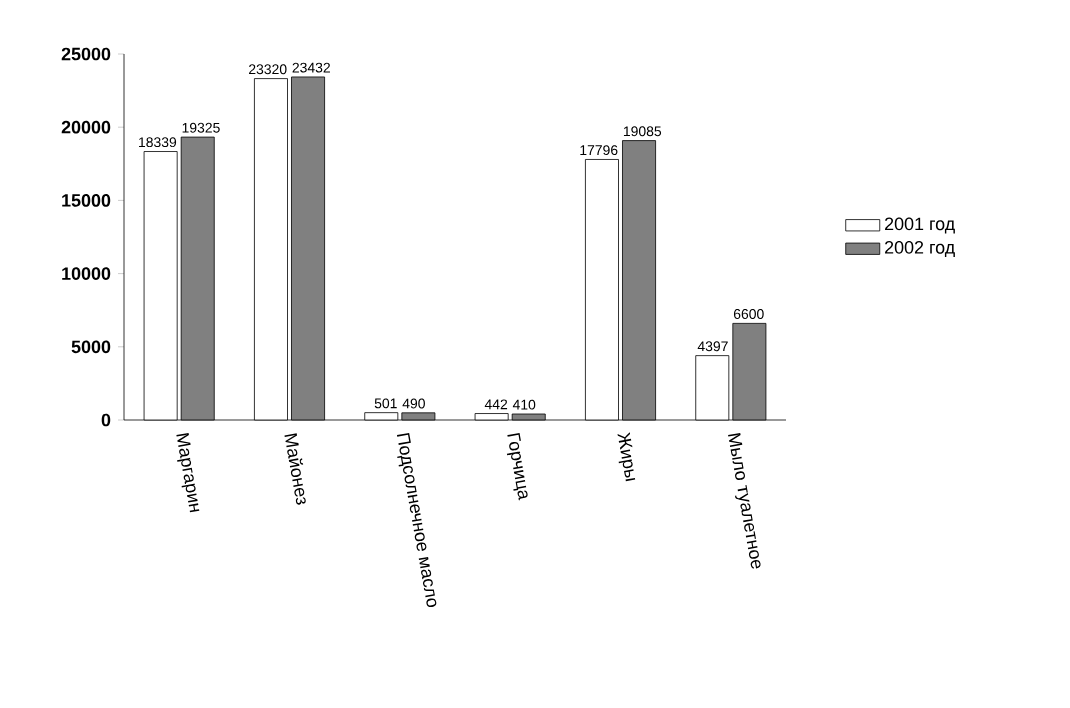 The image size is (1070, 708). Describe the element at coordinates (188, 472) in the screenshot. I see `x-tick-label: Маргарин` at that location.